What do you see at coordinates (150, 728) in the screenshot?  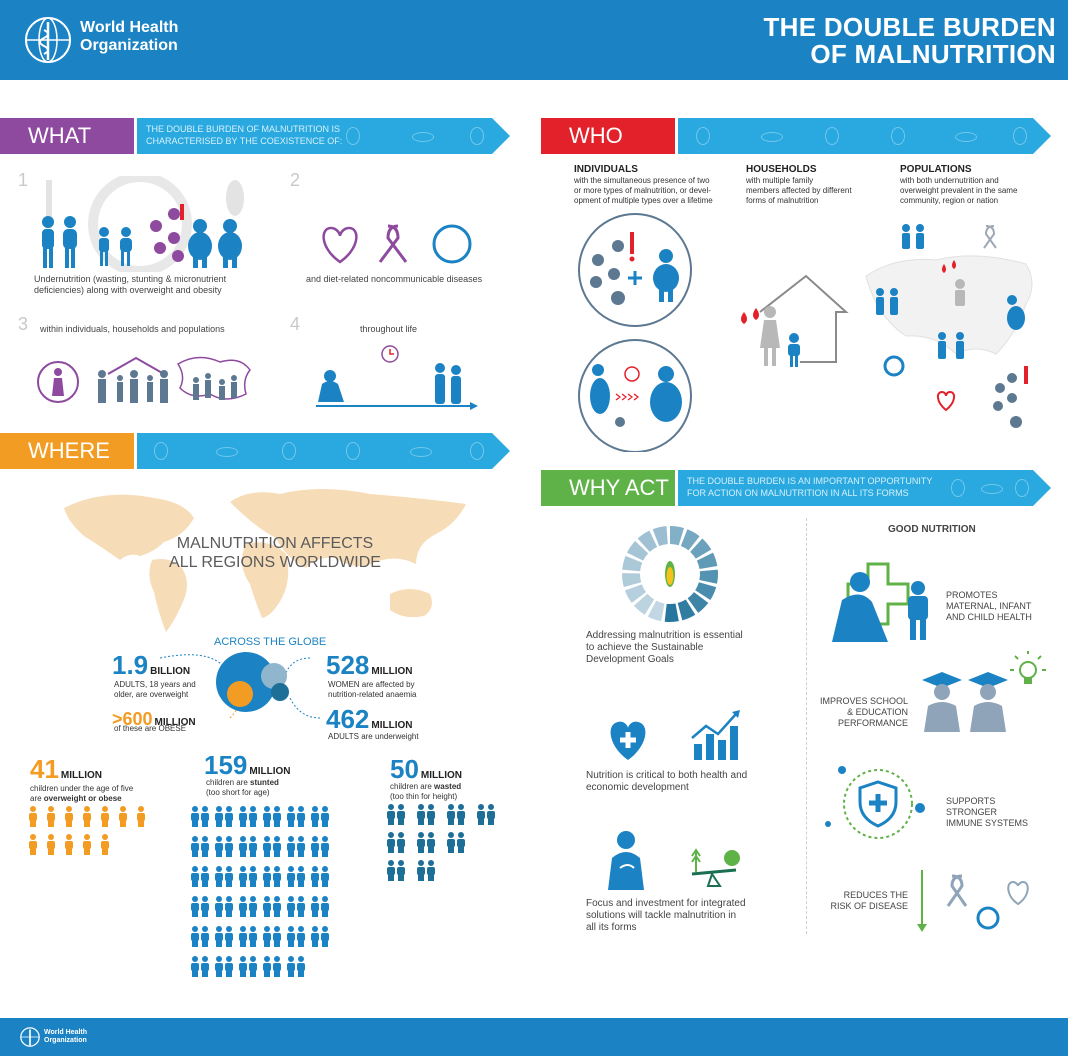 I see `stat-obese-text: of these are OBESE` at bounding box center [150, 728].